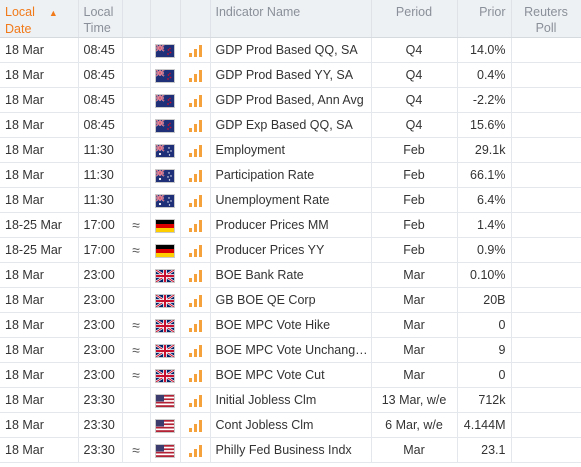  I want to click on table-row: 18 Mar 23:00 ≈ BOE MPC Vote Hike Mar 0, so click(290, 325).